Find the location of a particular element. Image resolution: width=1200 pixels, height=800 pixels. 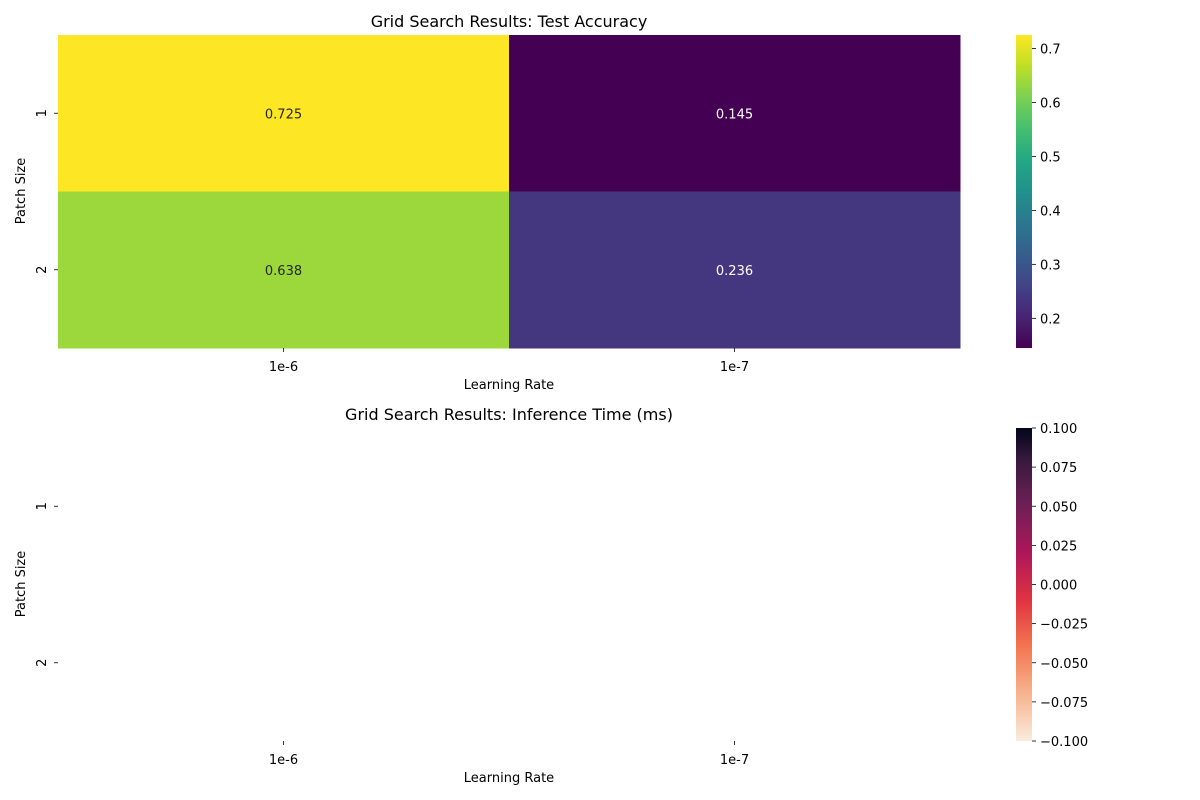

colorbar-tick-label: 0.050 is located at coordinates (1058, 507).